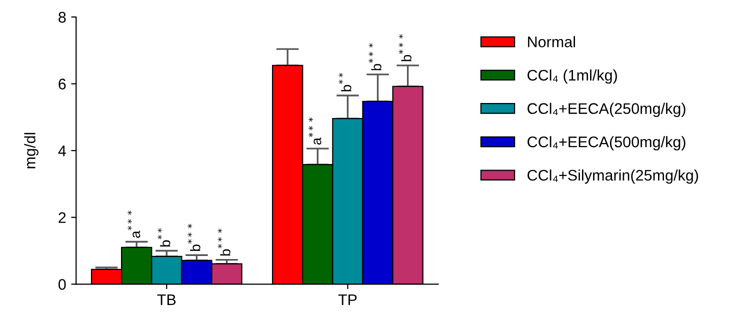  I want to click on legend-label: CCl₄+Silymarin(25mg/kg), so click(613, 176).